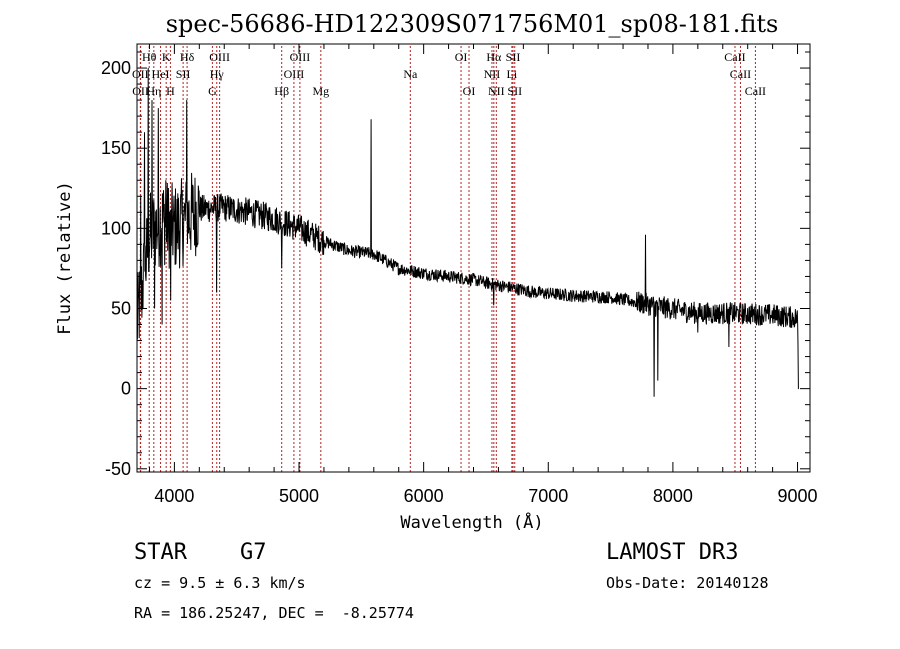  What do you see at coordinates (424, 496) in the screenshot?
I see `x-tick-label: 6000` at bounding box center [424, 496].